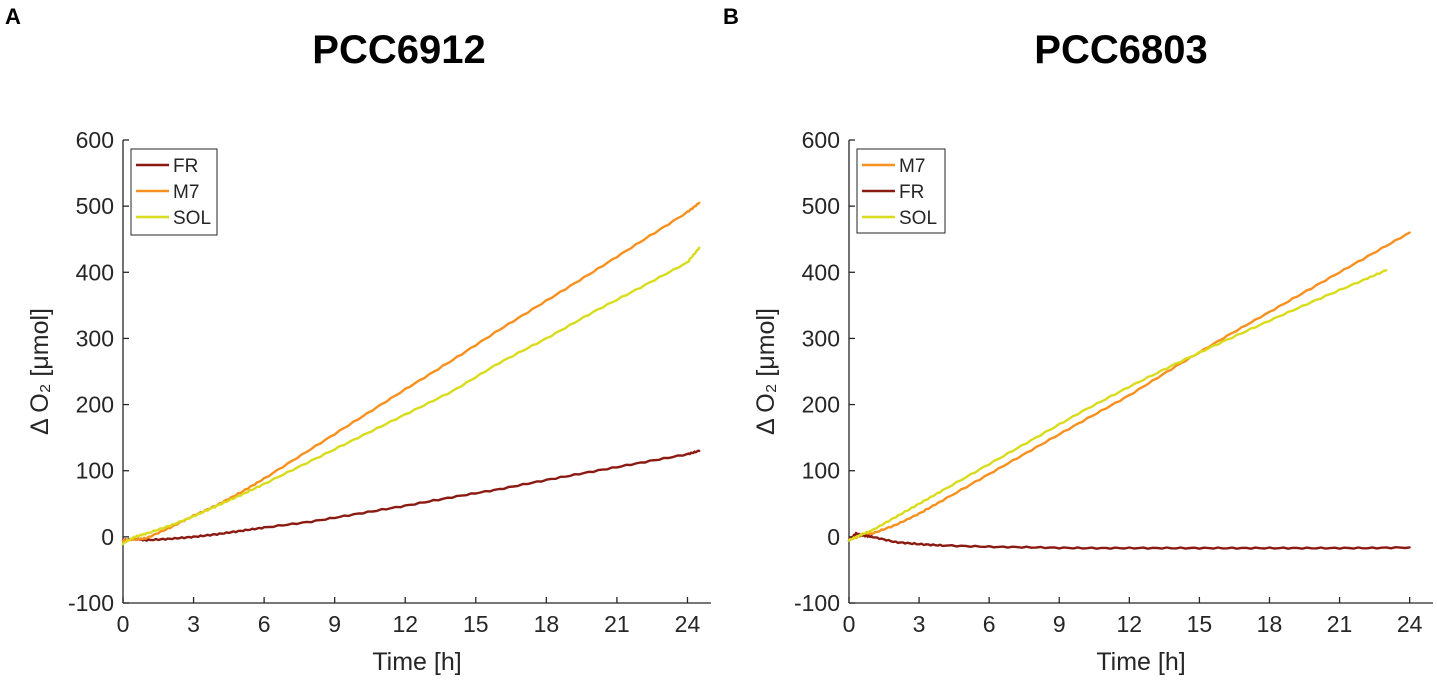  I want to click on panel-letter: A, so click(13, 16).